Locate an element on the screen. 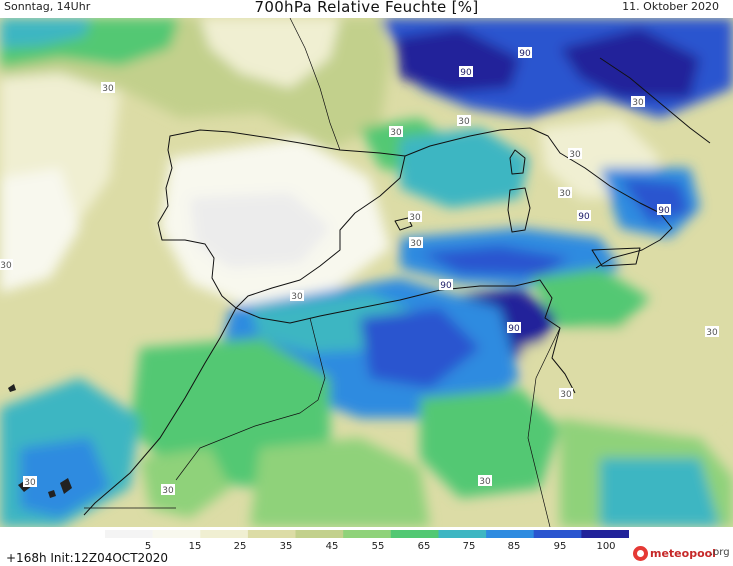 This screenshot has width=733, height=566. adriatic-coast is located at coordinates (655, 100).